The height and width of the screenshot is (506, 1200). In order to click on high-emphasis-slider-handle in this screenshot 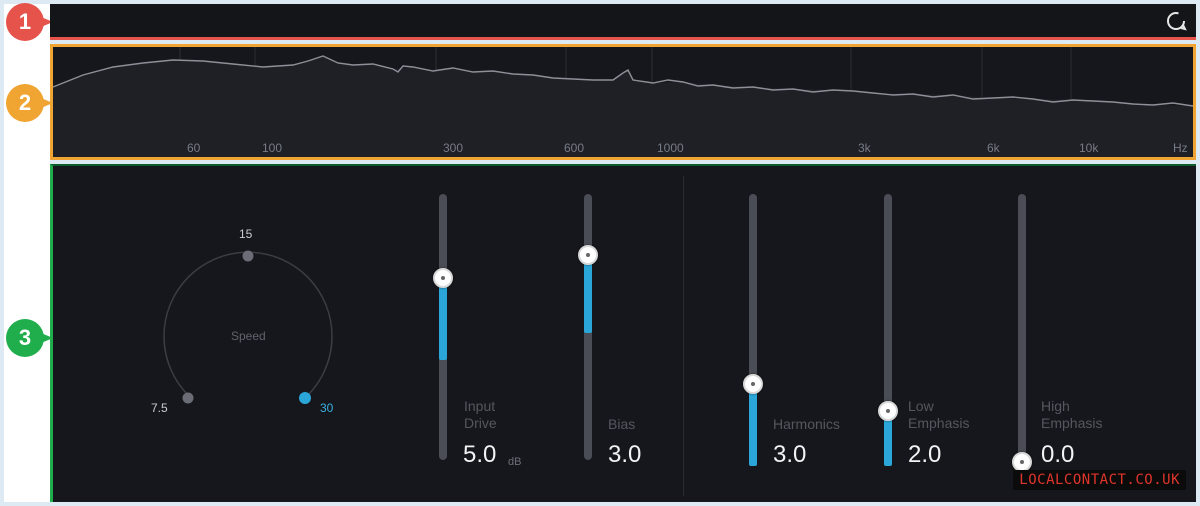, I will do `click(1022, 462)`.